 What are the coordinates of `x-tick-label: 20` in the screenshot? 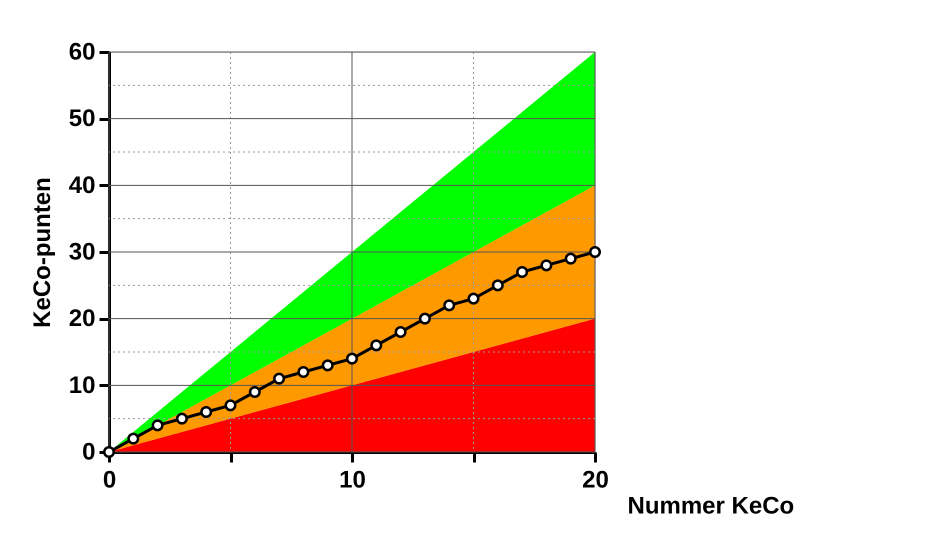 It's located at (595, 480).